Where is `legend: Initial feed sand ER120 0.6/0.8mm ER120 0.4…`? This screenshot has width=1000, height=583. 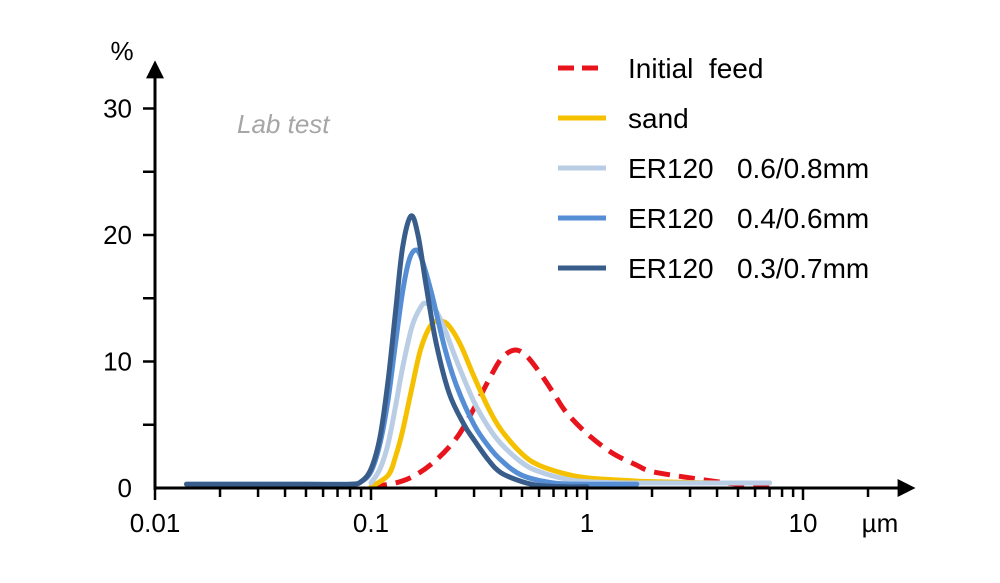
legend: Initial feed sand ER120 0.6/0.8mm ER120 0.4… is located at coordinates (713, 168).